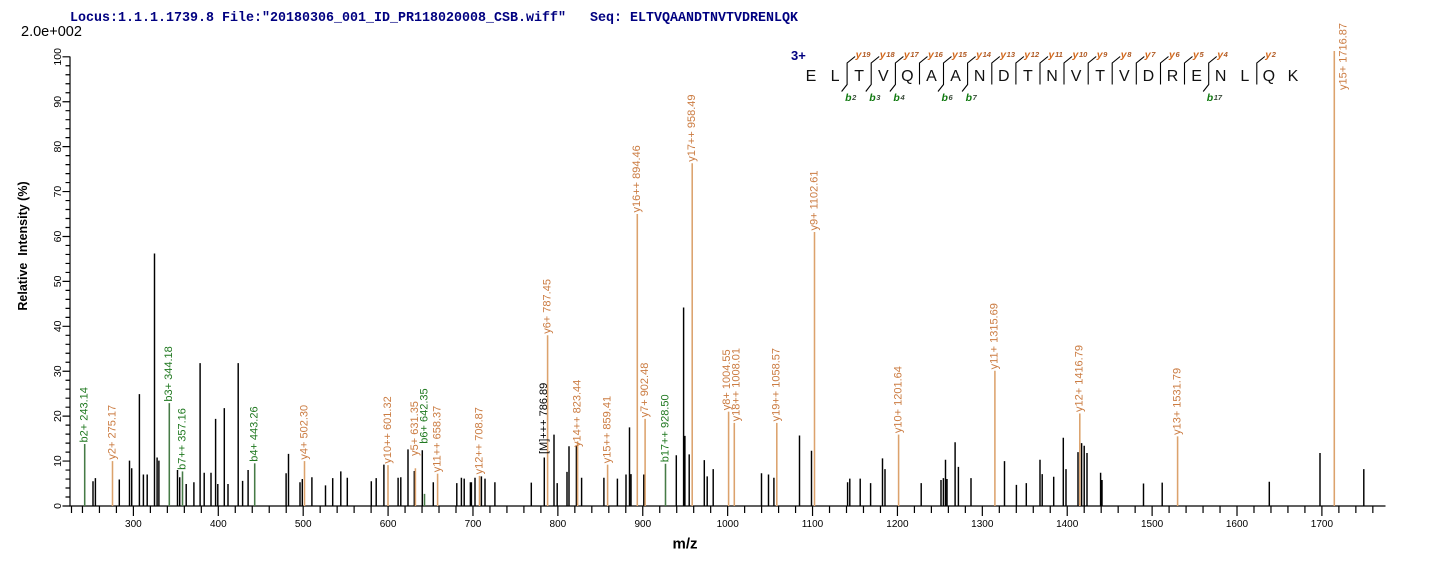 The height and width of the screenshot is (571, 1436). I want to click on svg-text: 40, so click(58, 326).